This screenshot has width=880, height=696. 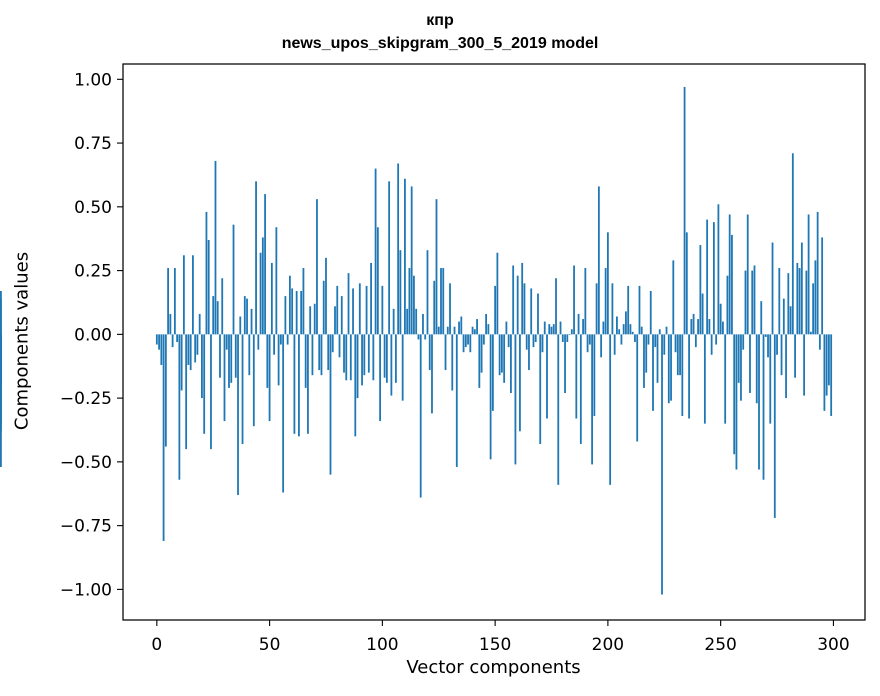 I want to click on y-tick-label: 0.75, so click(x=93, y=144).